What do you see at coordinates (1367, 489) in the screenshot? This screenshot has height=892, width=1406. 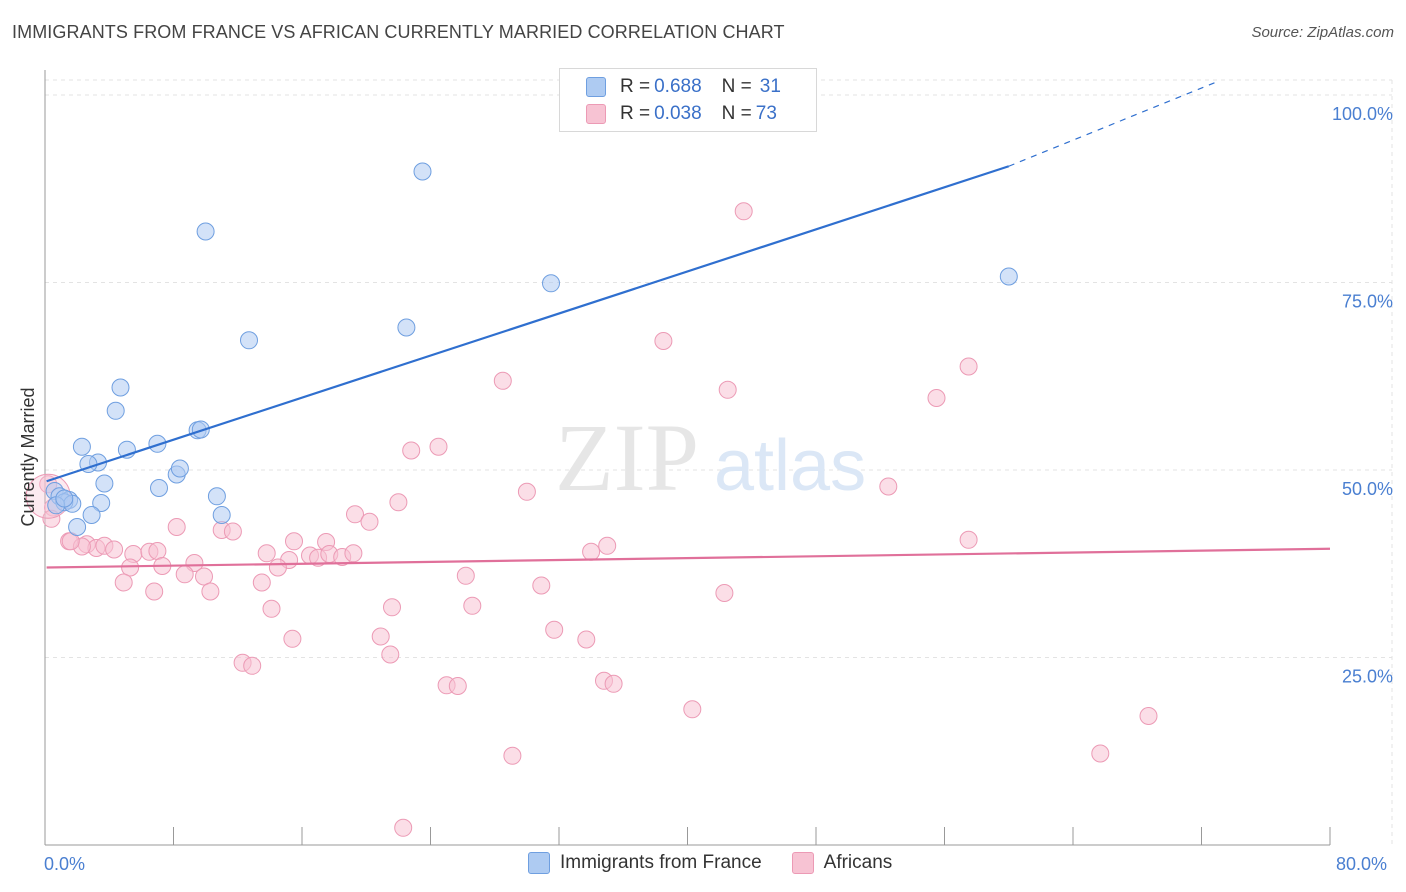 I see `y-tick-label: 50.0%` at bounding box center [1367, 489].